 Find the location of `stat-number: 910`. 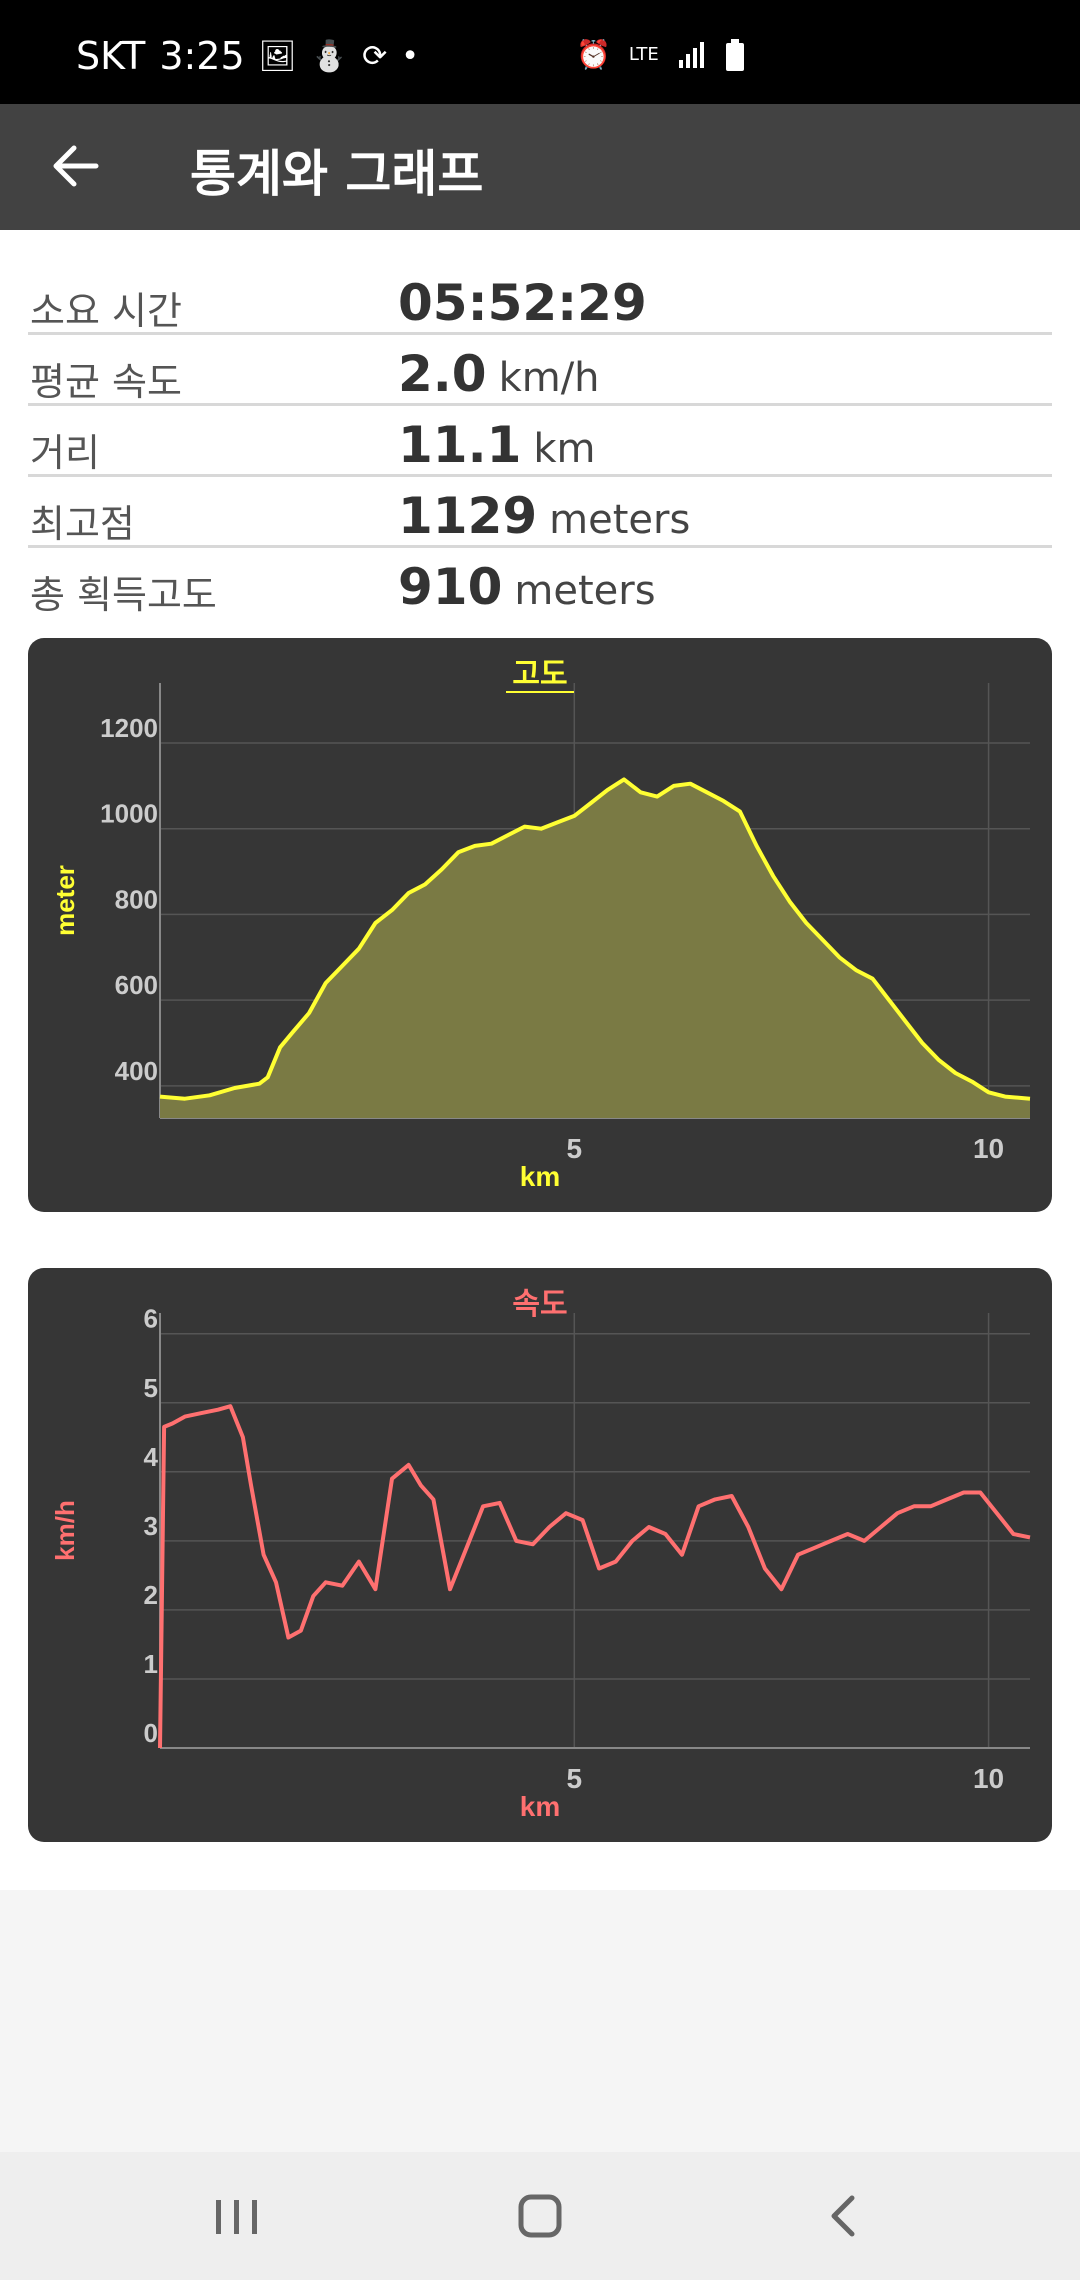

stat-number: 910 is located at coordinates (450, 587).